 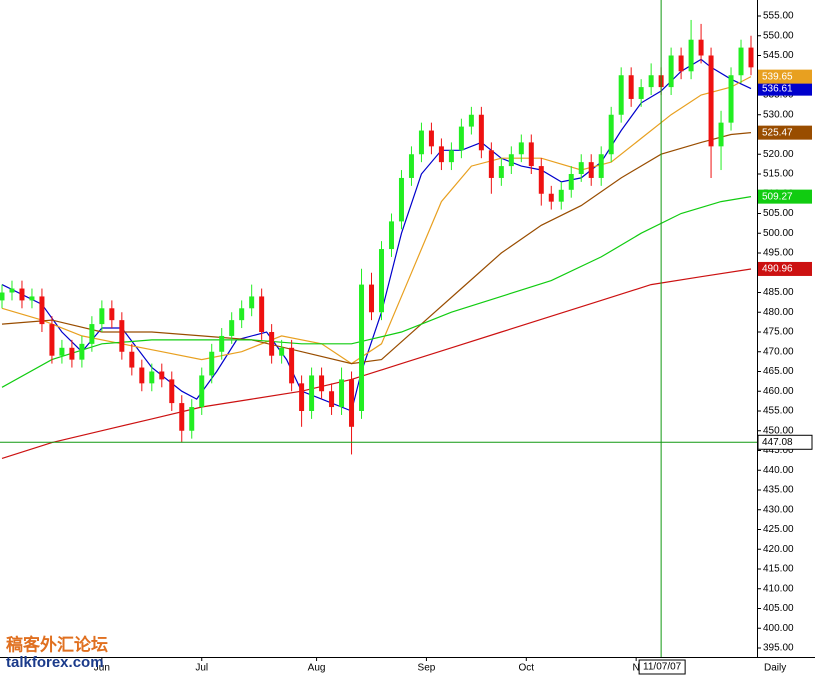 I want to click on x-tick-label: Sep, so click(x=427, y=668).